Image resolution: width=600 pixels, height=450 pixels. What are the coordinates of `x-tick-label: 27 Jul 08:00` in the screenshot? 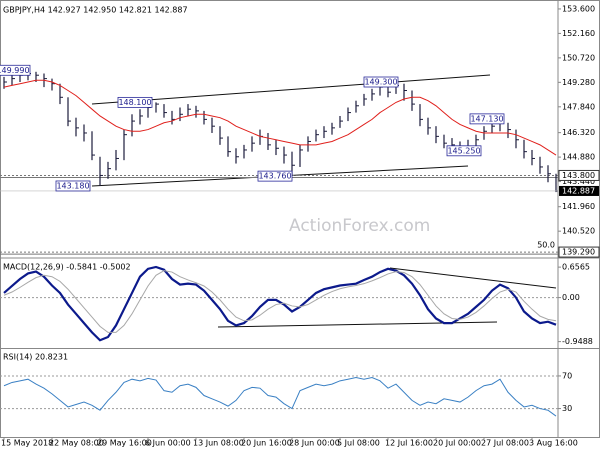 It's located at (505, 443).